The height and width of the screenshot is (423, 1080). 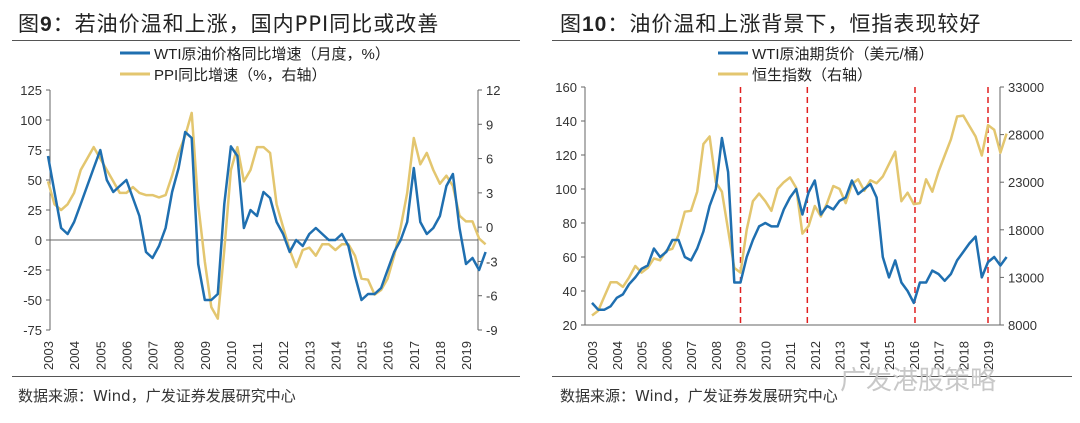 I want to click on fig9-source: 数据来源：Wind，广发证券发展研究中心, so click(x=157, y=396).